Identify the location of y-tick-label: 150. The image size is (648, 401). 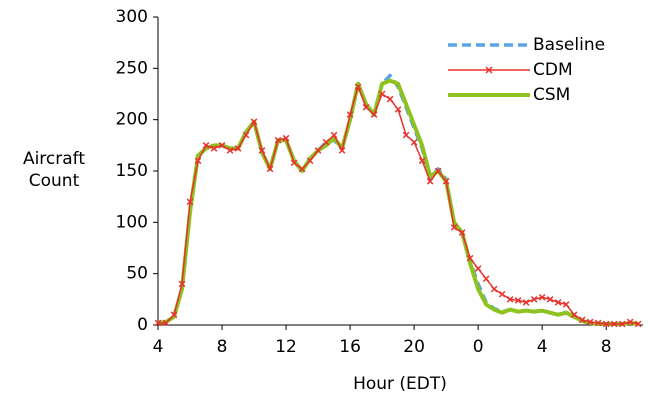
(132, 171).